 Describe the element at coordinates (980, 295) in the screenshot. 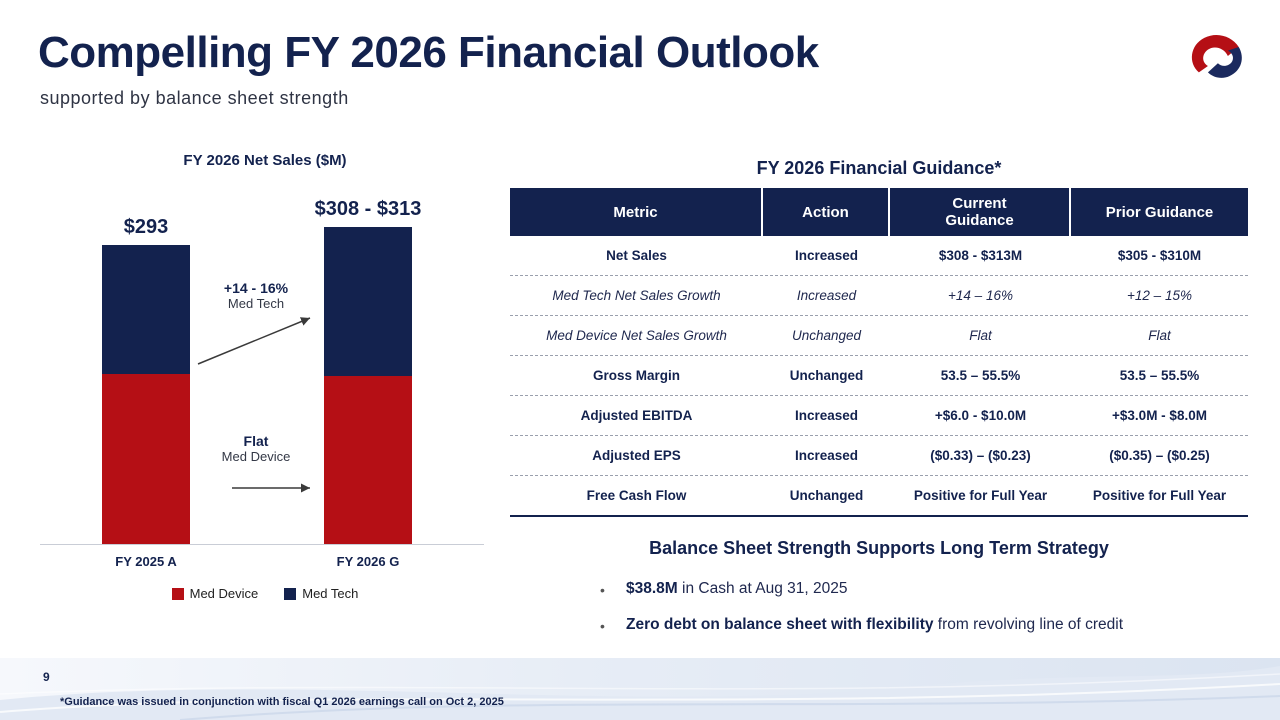

I see `table-cell: +14 – 16%` at that location.